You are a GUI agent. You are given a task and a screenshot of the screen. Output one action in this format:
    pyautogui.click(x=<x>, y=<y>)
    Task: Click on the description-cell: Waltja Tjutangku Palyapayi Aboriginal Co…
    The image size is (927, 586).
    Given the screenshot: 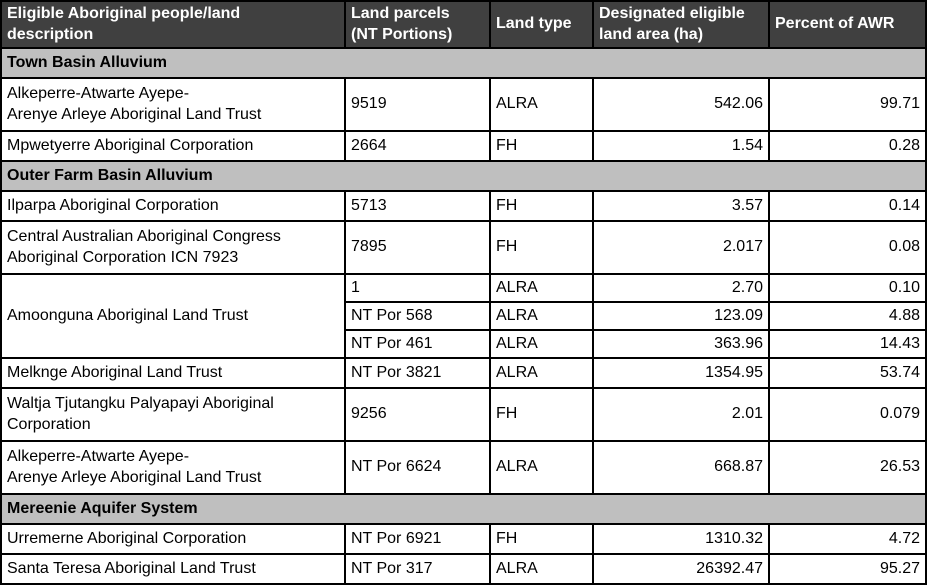 What is the action you would take?
    pyautogui.click(x=173, y=414)
    